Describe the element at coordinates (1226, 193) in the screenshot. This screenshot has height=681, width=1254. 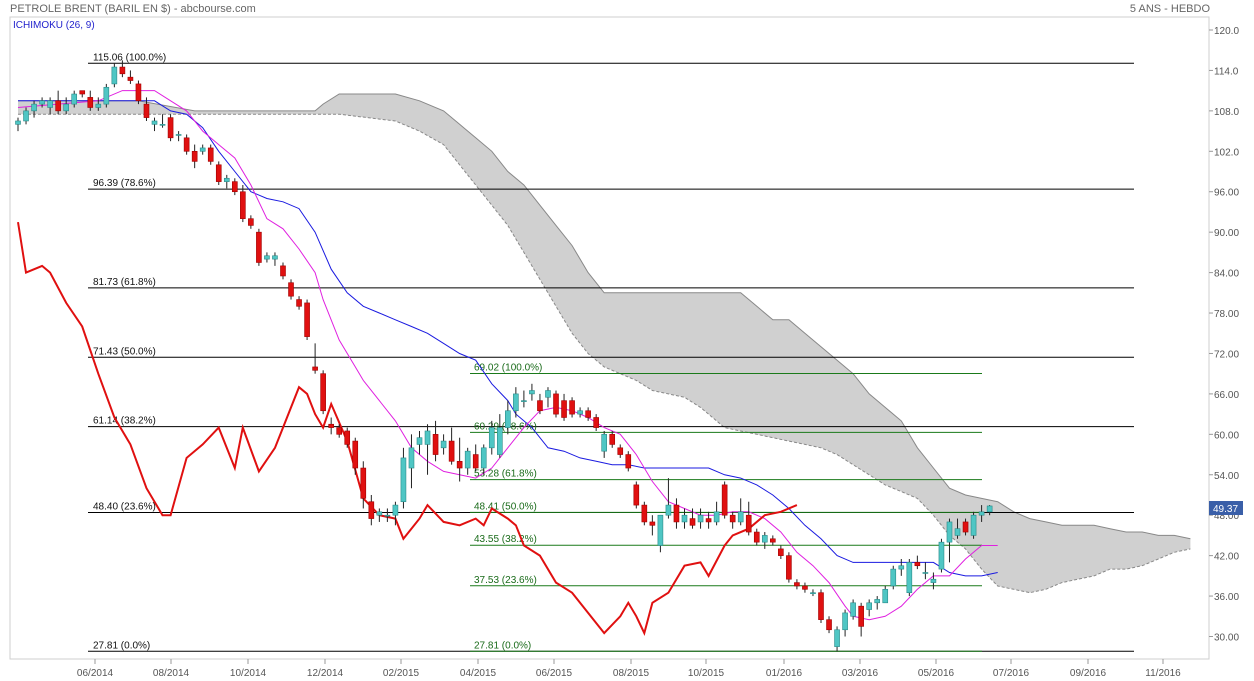
I see `y-tick-label: 96.00` at that location.